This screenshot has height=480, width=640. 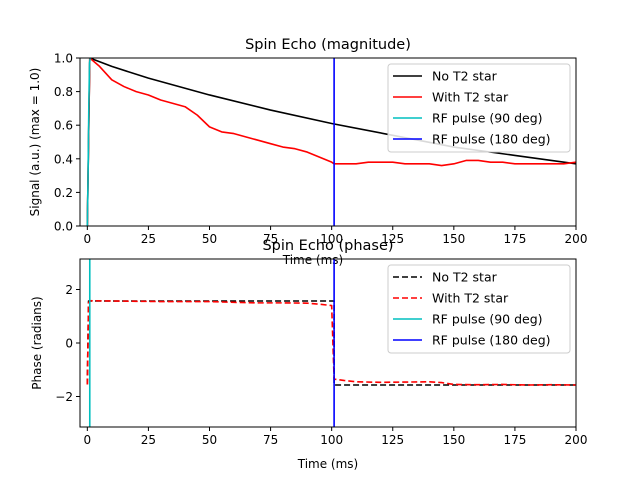 What do you see at coordinates (63, 59) in the screenshot?
I see `magnitude-y-tick-label: 1.0` at bounding box center [63, 59].